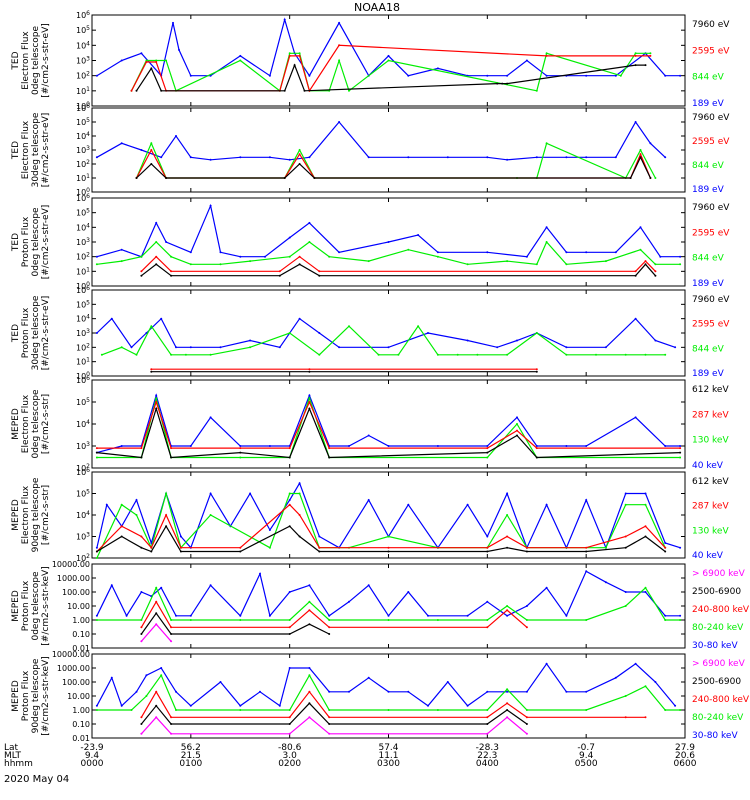 The width and height of the screenshot is (750, 800). Describe the element at coordinates (26, 605) in the screenshot. I see `y-axis-label-line: Proton Flux` at that location.